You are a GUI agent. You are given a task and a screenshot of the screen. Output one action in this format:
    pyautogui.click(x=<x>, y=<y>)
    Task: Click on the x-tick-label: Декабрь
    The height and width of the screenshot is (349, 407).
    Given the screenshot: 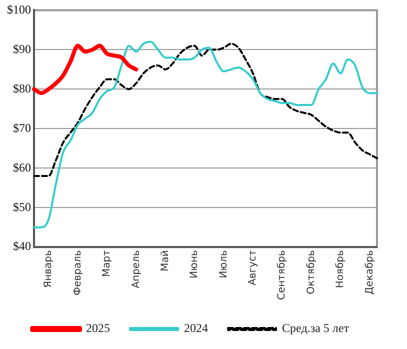 What is the action you would take?
    pyautogui.click(x=370, y=272)
    